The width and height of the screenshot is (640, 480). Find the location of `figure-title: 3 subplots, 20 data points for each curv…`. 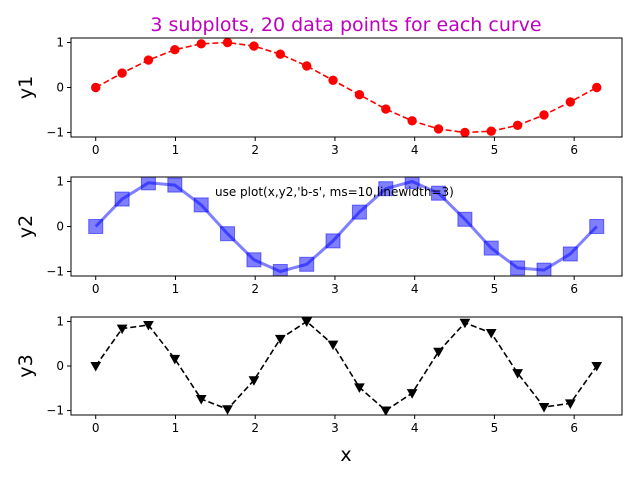

figure-title: 3 subplots, 20 data points for each curv… is located at coordinates (345, 25).